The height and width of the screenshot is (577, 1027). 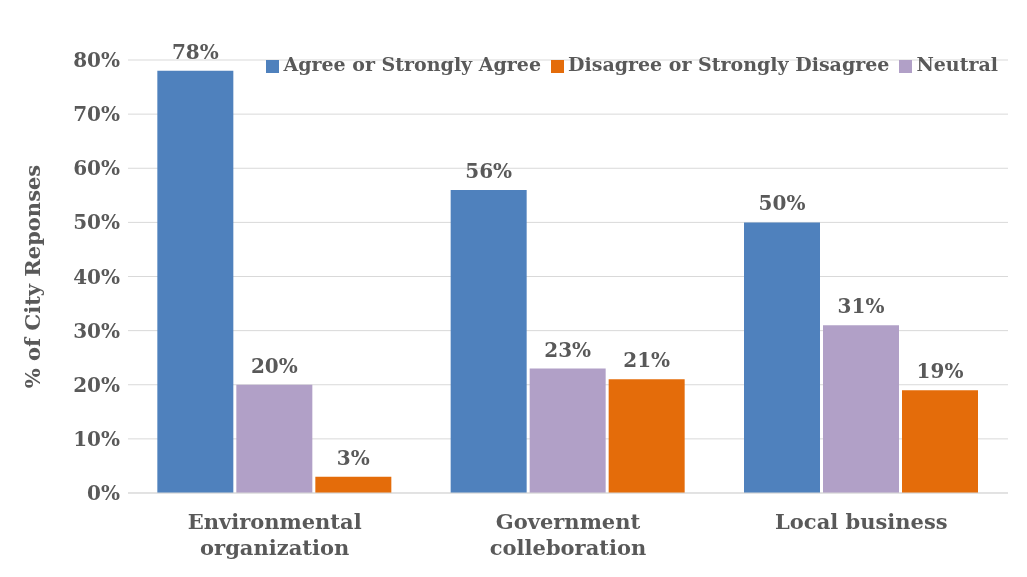 What do you see at coordinates (957, 64) in the screenshot?
I see `legend-label: Neutral` at bounding box center [957, 64].